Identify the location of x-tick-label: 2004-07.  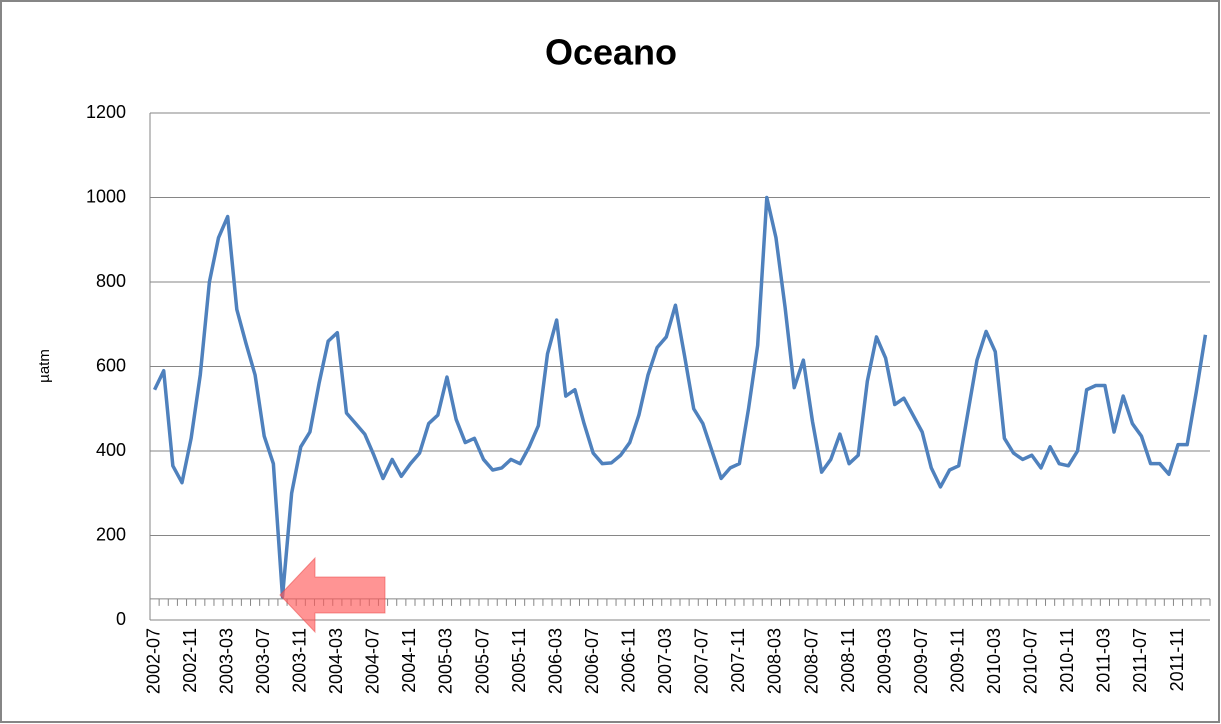
(373, 661).